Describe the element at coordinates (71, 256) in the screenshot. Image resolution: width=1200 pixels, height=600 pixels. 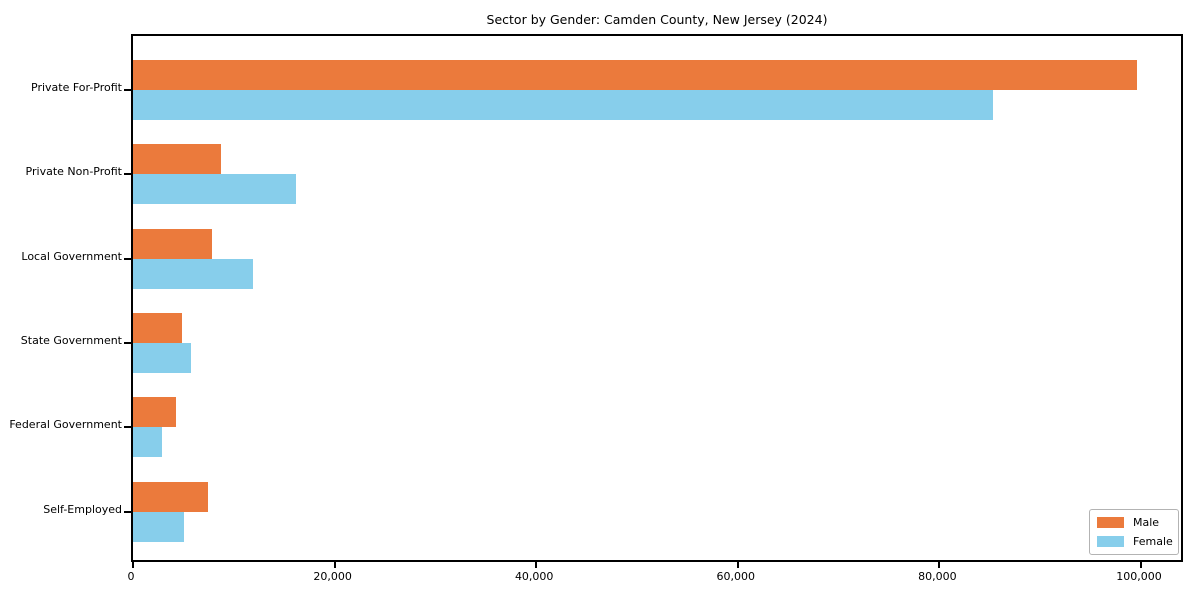
I see `category-label-local-government: Local Government` at that location.